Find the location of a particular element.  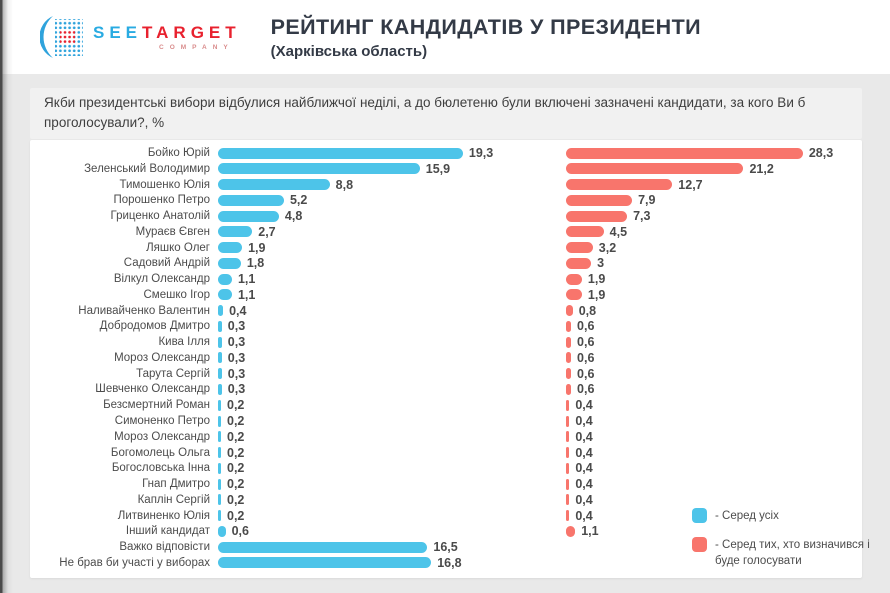

series-all-zone: 8,8 is located at coordinates (392, 185).